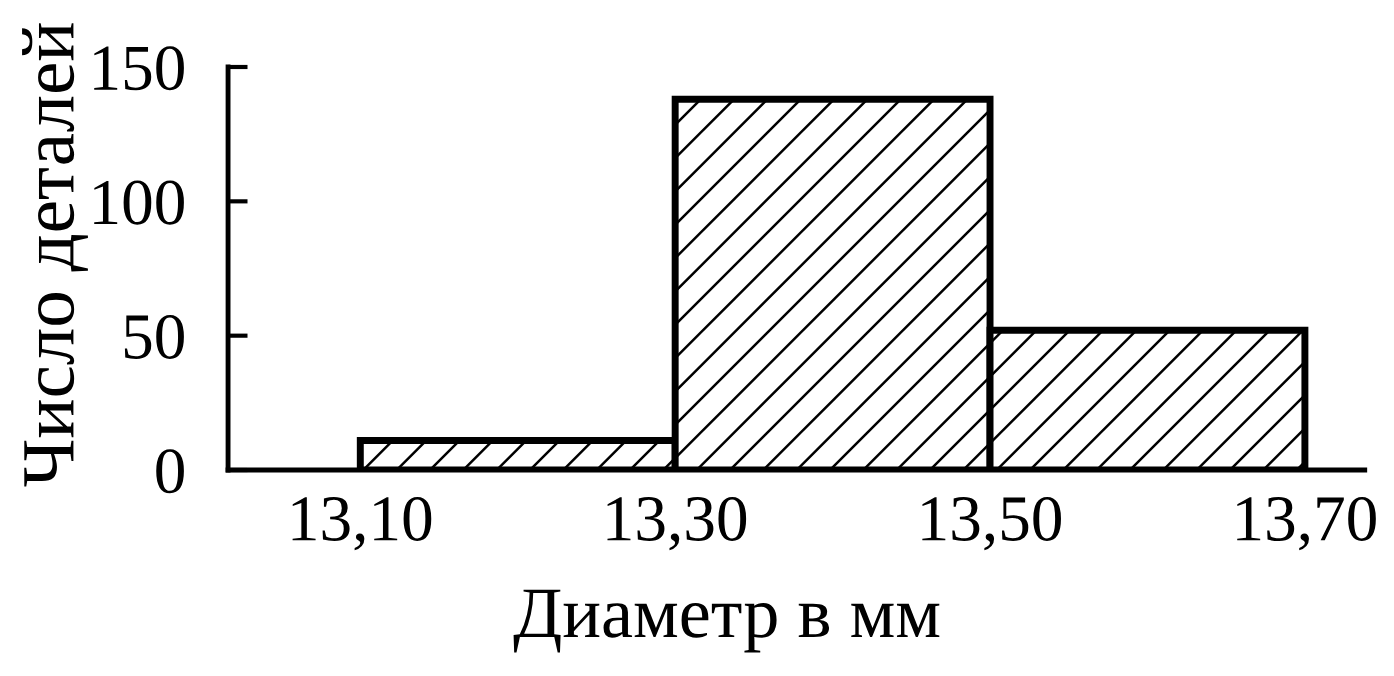 The width and height of the screenshot is (1394, 676). What do you see at coordinates (154, 336) in the screenshot?
I see `y-tick-label: 50` at bounding box center [154, 336].